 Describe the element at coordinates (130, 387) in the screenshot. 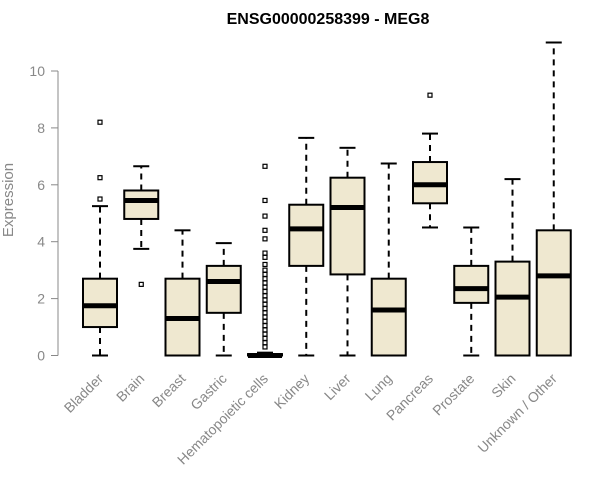

I see `x-category-label: Brain` at that location.